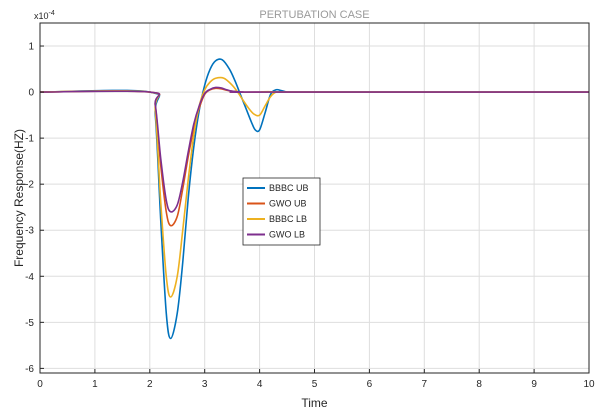 This screenshot has height=412, width=597. What do you see at coordinates (44, 15) in the screenshot?
I see `y-axis-exponent: x10-4` at bounding box center [44, 15].